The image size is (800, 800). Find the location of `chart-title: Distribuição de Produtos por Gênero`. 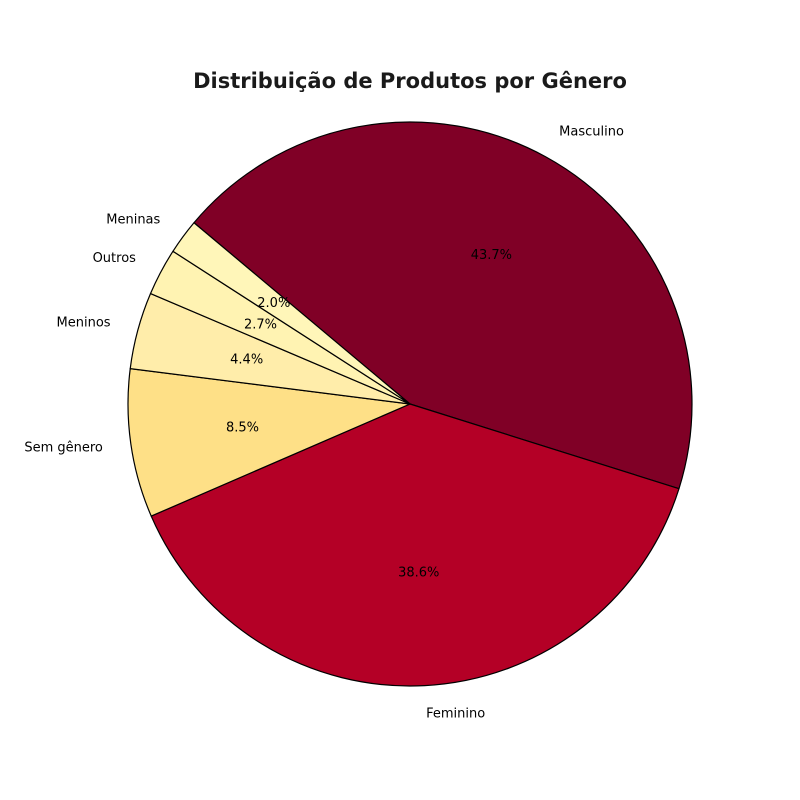

chart-title: Distribuição de Produtos por Gênero is located at coordinates (410, 81).